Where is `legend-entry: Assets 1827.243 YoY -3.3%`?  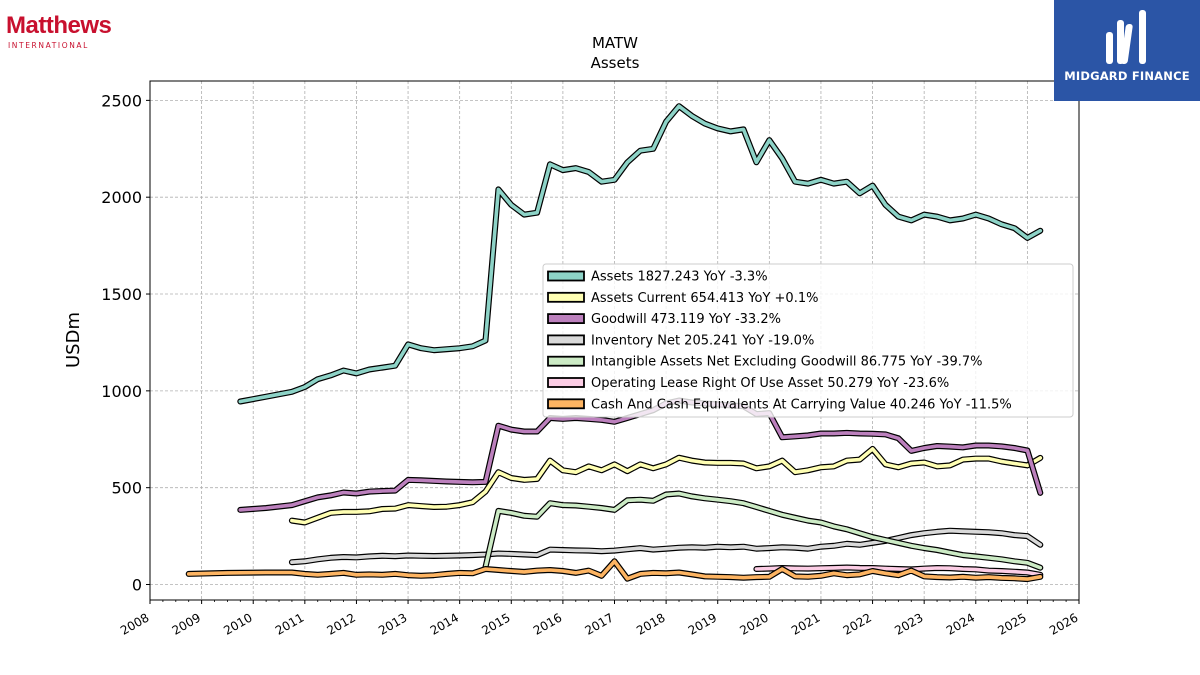 legend-entry: Assets 1827.243 YoY -3.3% is located at coordinates (679, 277).